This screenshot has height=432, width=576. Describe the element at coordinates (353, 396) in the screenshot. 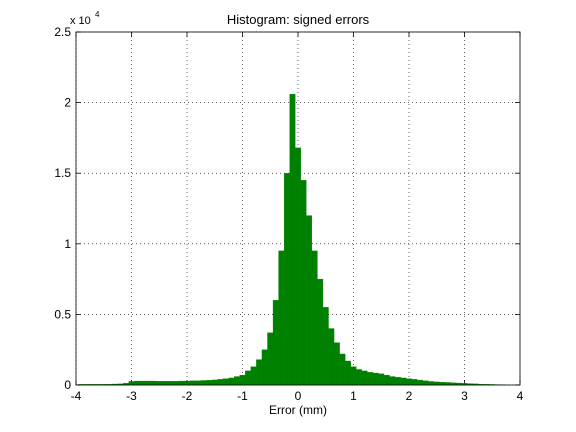

I see `x-tick-label: 1` at that location.